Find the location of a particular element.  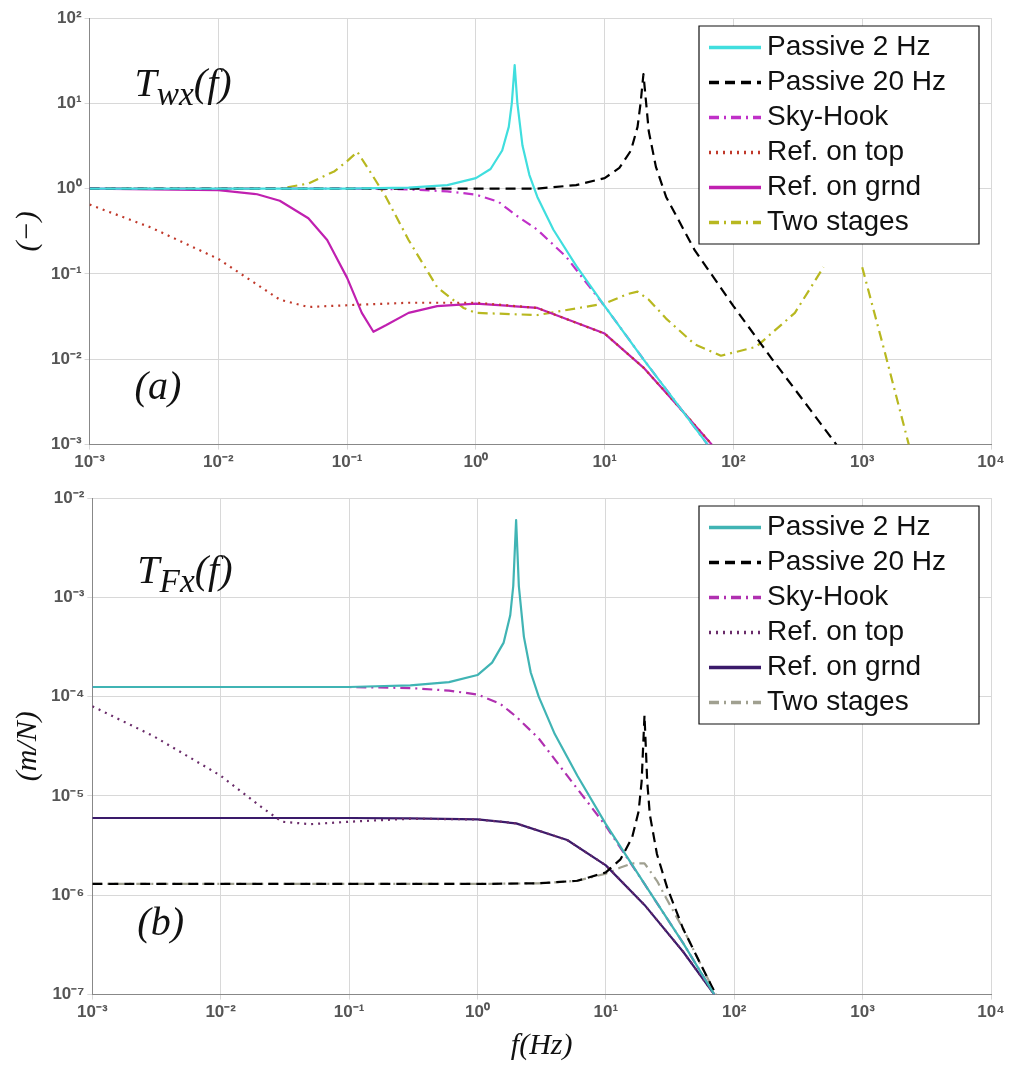

y-tick-label: 10² is located at coordinates (69, 17).